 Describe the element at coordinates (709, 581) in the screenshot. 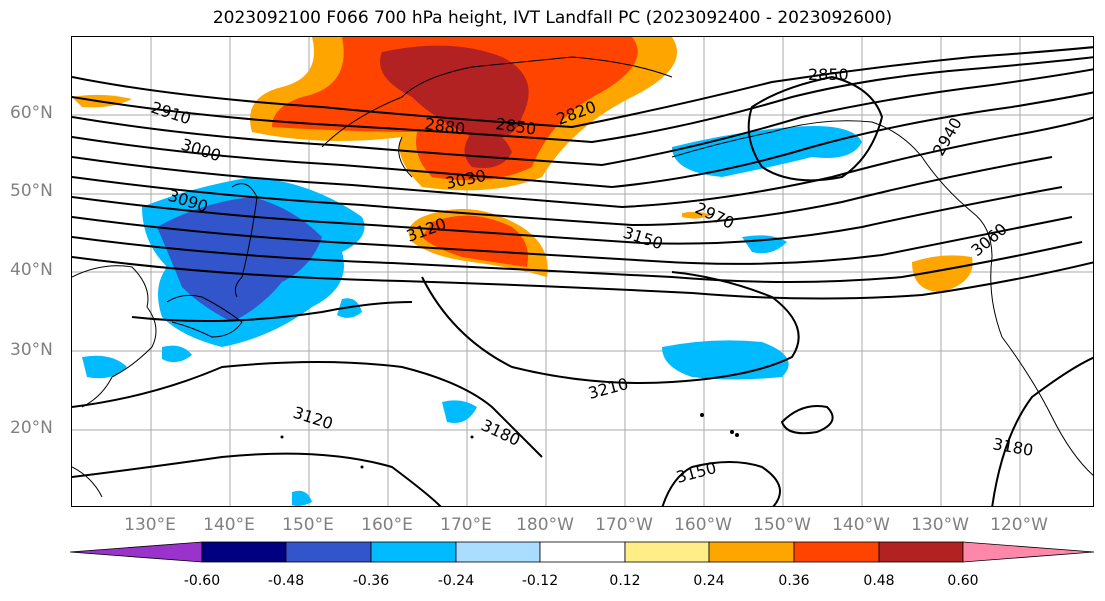

I see `colorbar-tick-label: 0.24` at that location.